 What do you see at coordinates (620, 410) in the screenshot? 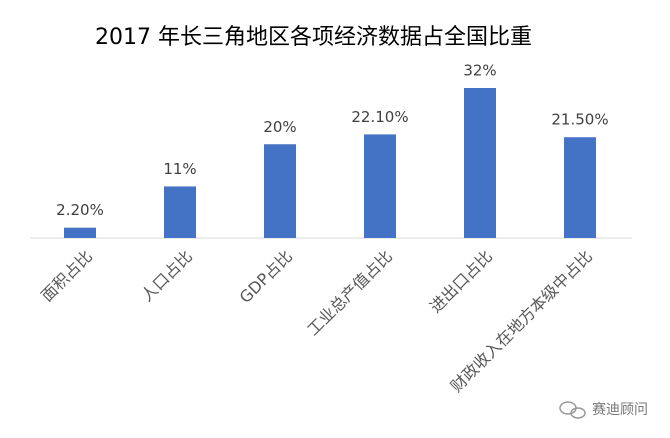
I see `watermark: 赛迪顾问` at bounding box center [620, 410].